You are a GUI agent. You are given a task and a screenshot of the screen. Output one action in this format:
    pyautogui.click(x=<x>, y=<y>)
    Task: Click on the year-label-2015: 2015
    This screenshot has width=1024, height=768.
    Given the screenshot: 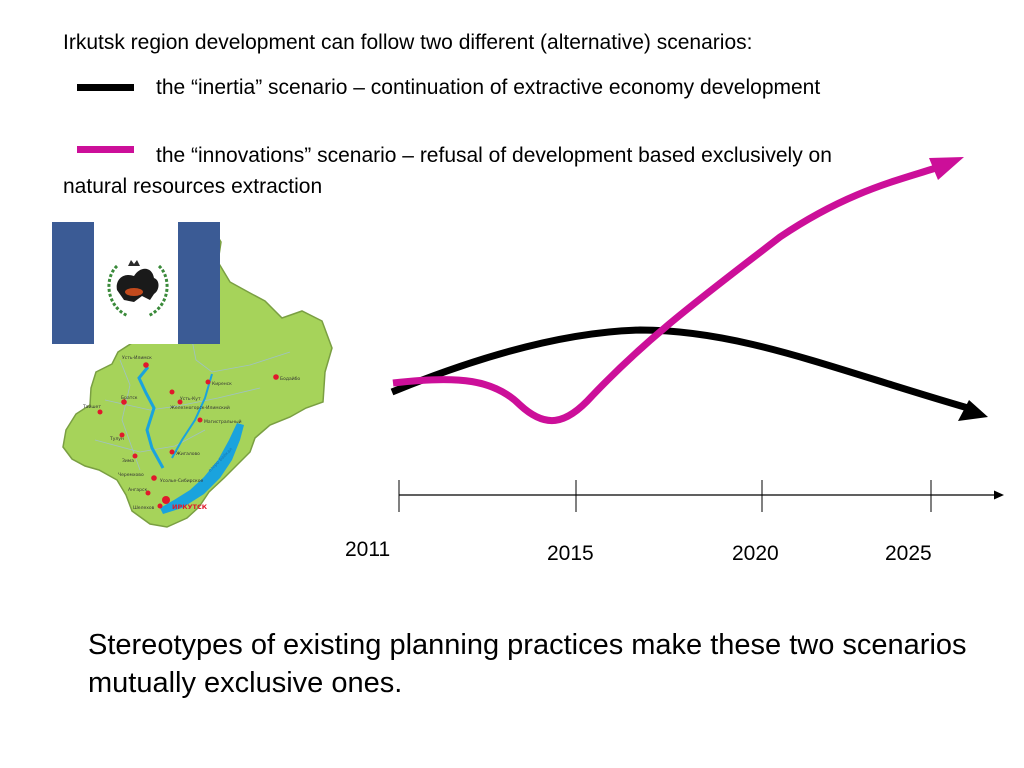 What is the action you would take?
    pyautogui.click(x=570, y=553)
    